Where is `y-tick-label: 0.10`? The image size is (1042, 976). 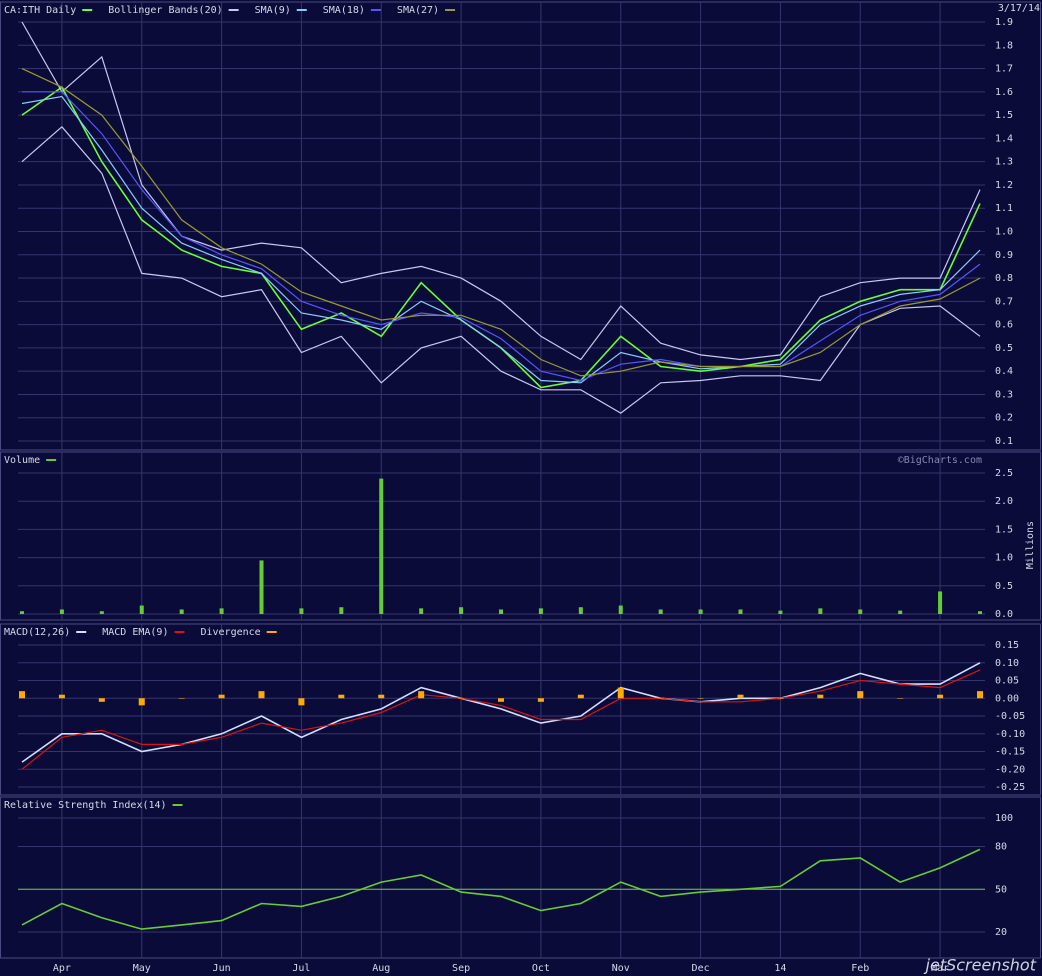
y-tick-label: 0.10 is located at coordinates (1007, 663).